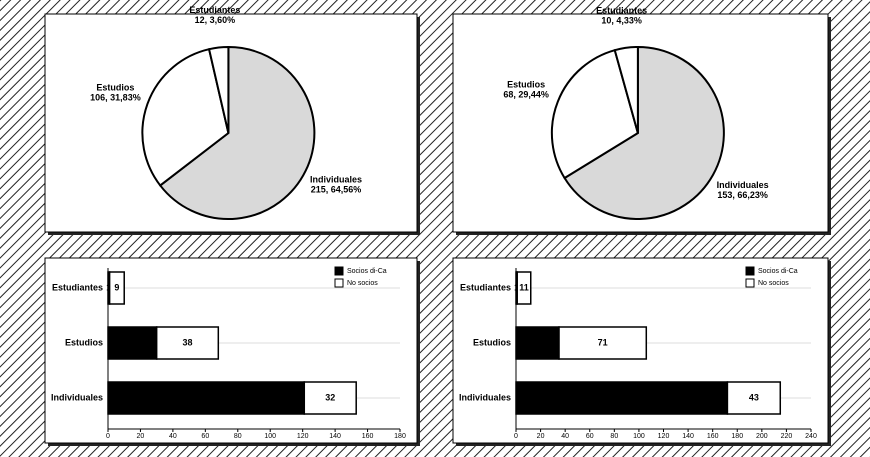 The image size is (870, 457). Describe the element at coordinates (811, 436) in the screenshot. I see `x-tick-label: 240` at that location.